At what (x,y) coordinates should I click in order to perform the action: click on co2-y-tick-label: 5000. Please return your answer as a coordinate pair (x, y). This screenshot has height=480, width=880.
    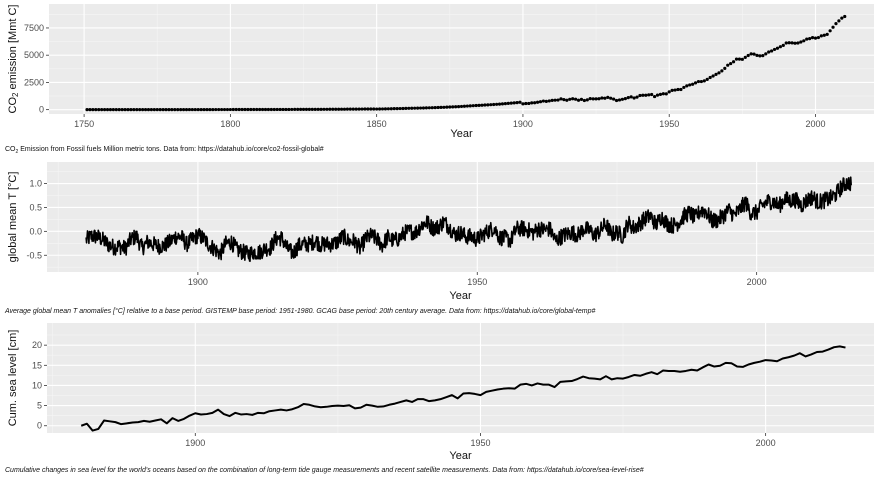
    Looking at the image, I should click on (34, 55).